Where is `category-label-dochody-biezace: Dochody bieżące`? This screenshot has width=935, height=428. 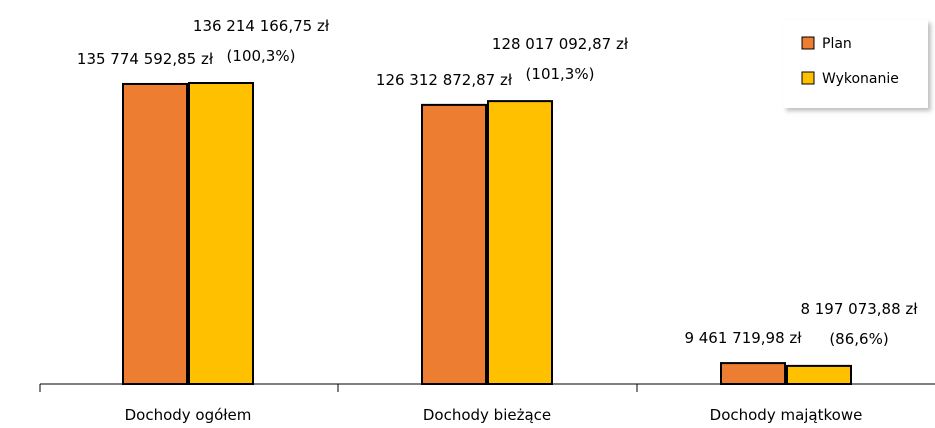
category-label-dochody-biezace: Dochody bieżące is located at coordinates (487, 415).